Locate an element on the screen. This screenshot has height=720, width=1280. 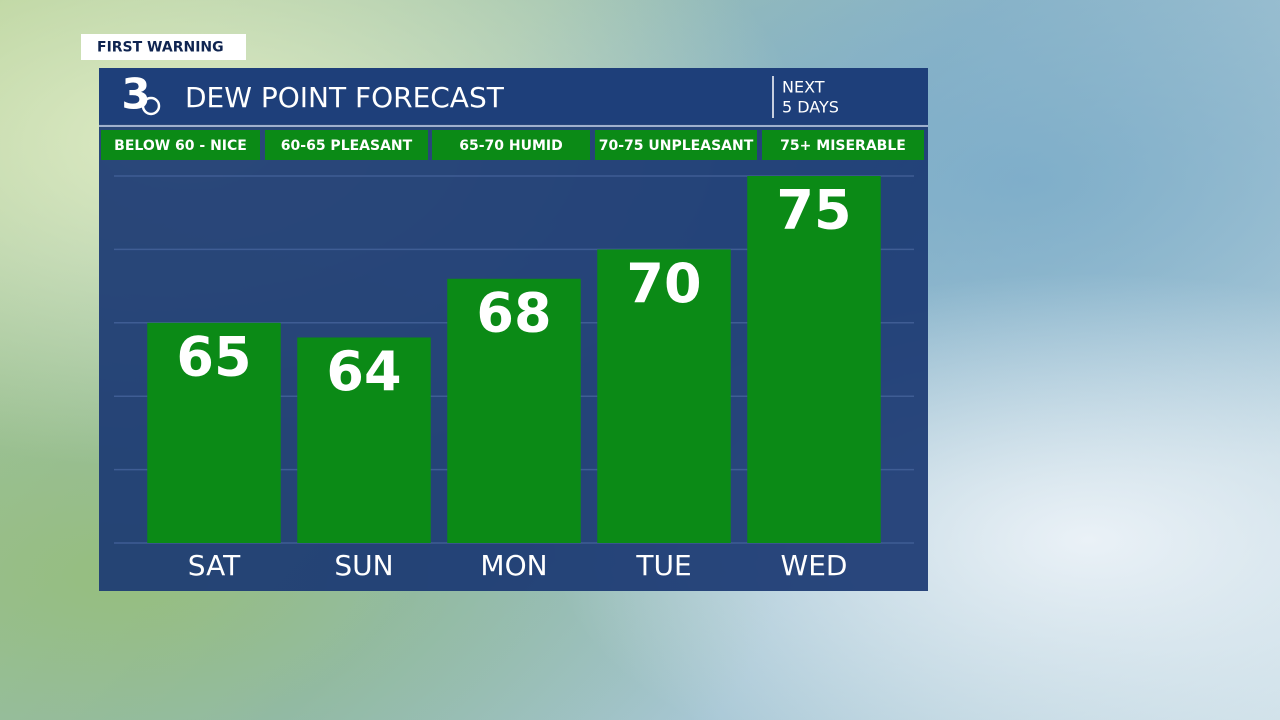
band-label: 70-75 UNPLEASANT is located at coordinates (676, 146).